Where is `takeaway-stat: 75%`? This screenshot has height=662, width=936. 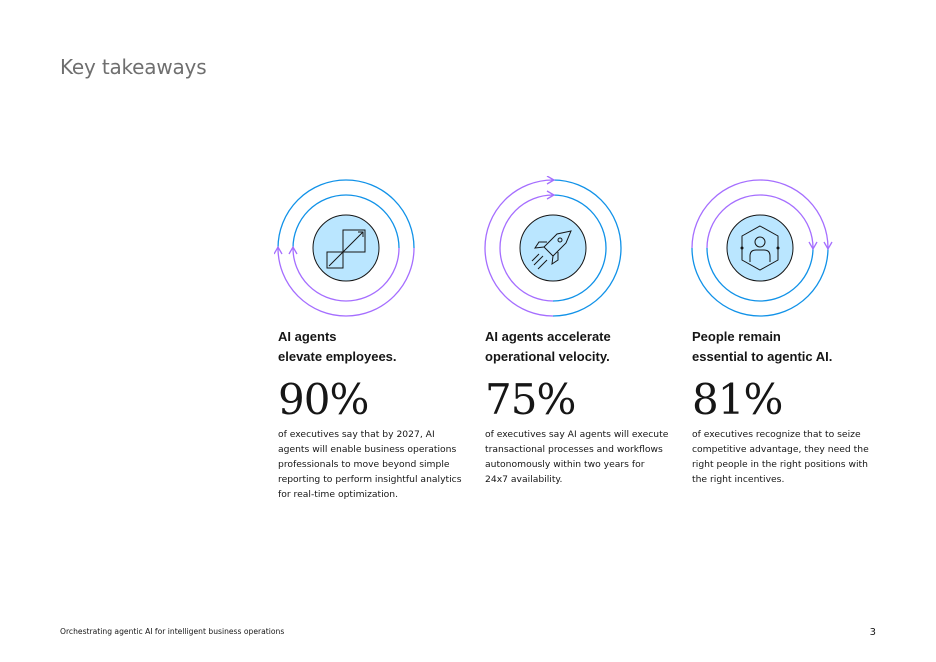 takeaway-stat: 75% is located at coordinates (530, 399).